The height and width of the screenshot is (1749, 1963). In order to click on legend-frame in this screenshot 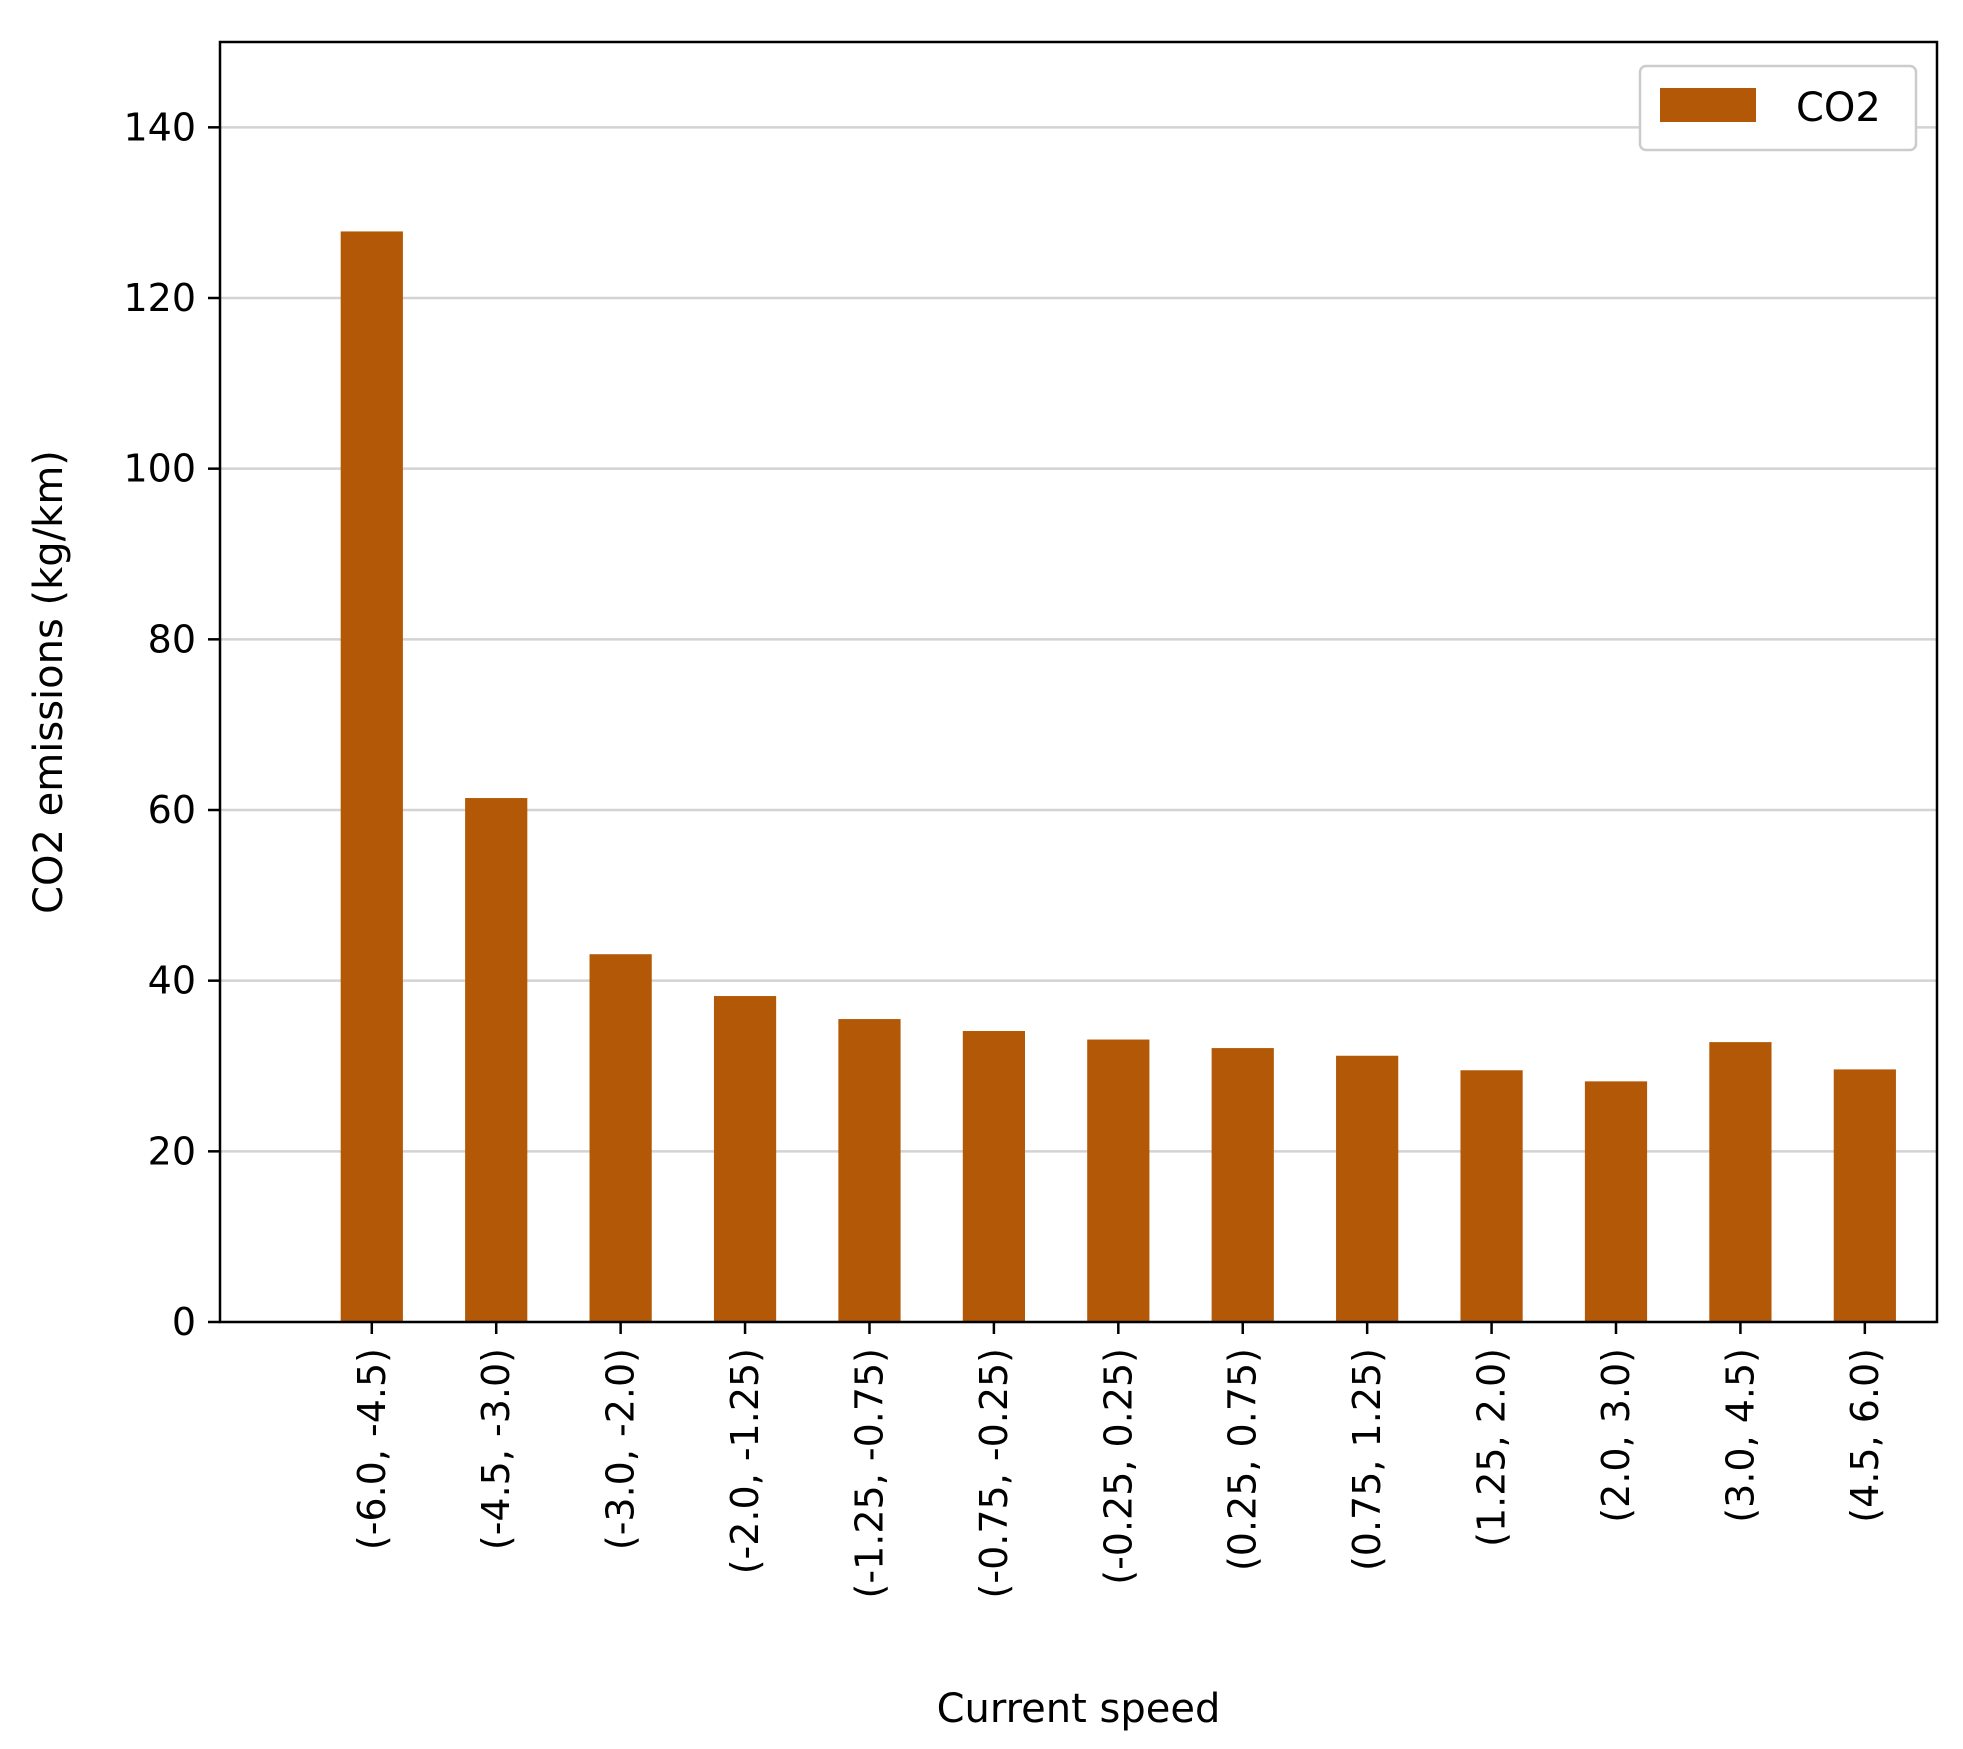, I will do `click(1778, 108)`.